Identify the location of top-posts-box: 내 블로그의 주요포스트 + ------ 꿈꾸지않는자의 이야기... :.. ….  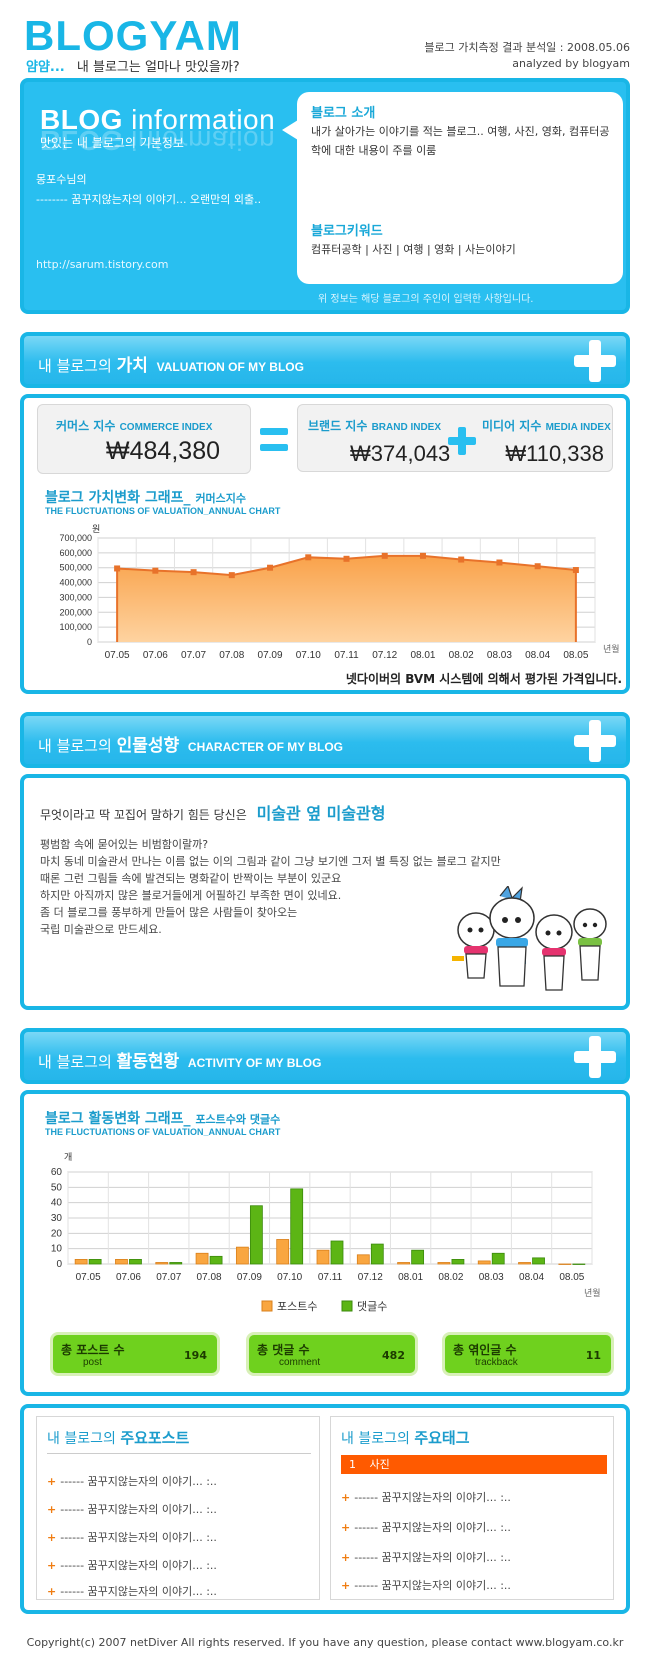
(178, 1508).